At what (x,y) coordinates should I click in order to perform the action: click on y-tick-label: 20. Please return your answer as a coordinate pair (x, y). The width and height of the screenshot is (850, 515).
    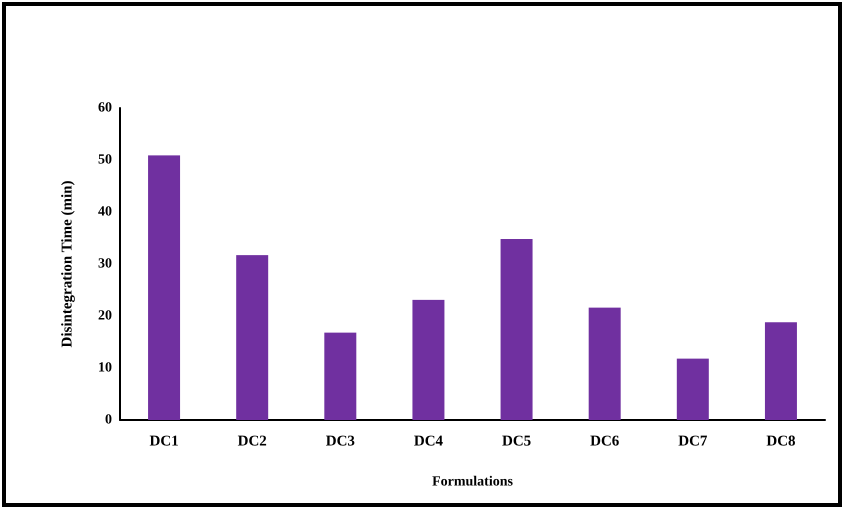
    Looking at the image, I should click on (105, 316).